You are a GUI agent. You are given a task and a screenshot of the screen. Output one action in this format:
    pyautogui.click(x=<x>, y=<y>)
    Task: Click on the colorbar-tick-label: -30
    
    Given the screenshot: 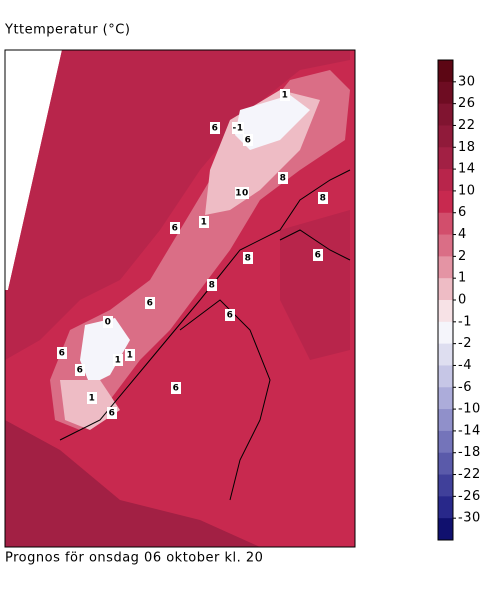 What is the action you would take?
    pyautogui.click(x=469, y=518)
    